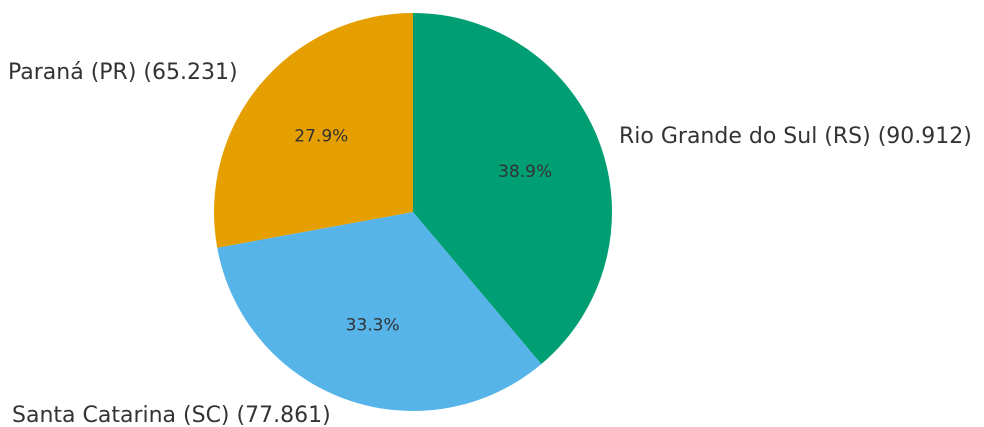 The image size is (984, 427). I want to click on pie-slice-percent-label: 27.9%, so click(321, 137).